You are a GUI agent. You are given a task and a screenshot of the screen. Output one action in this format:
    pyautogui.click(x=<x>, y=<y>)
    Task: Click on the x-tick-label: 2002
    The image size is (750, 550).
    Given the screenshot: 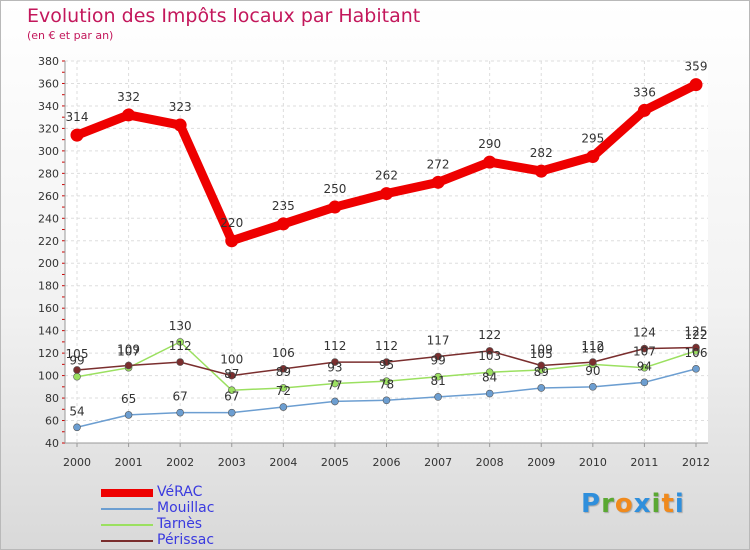 What is the action you would take?
    pyautogui.click(x=180, y=462)
    